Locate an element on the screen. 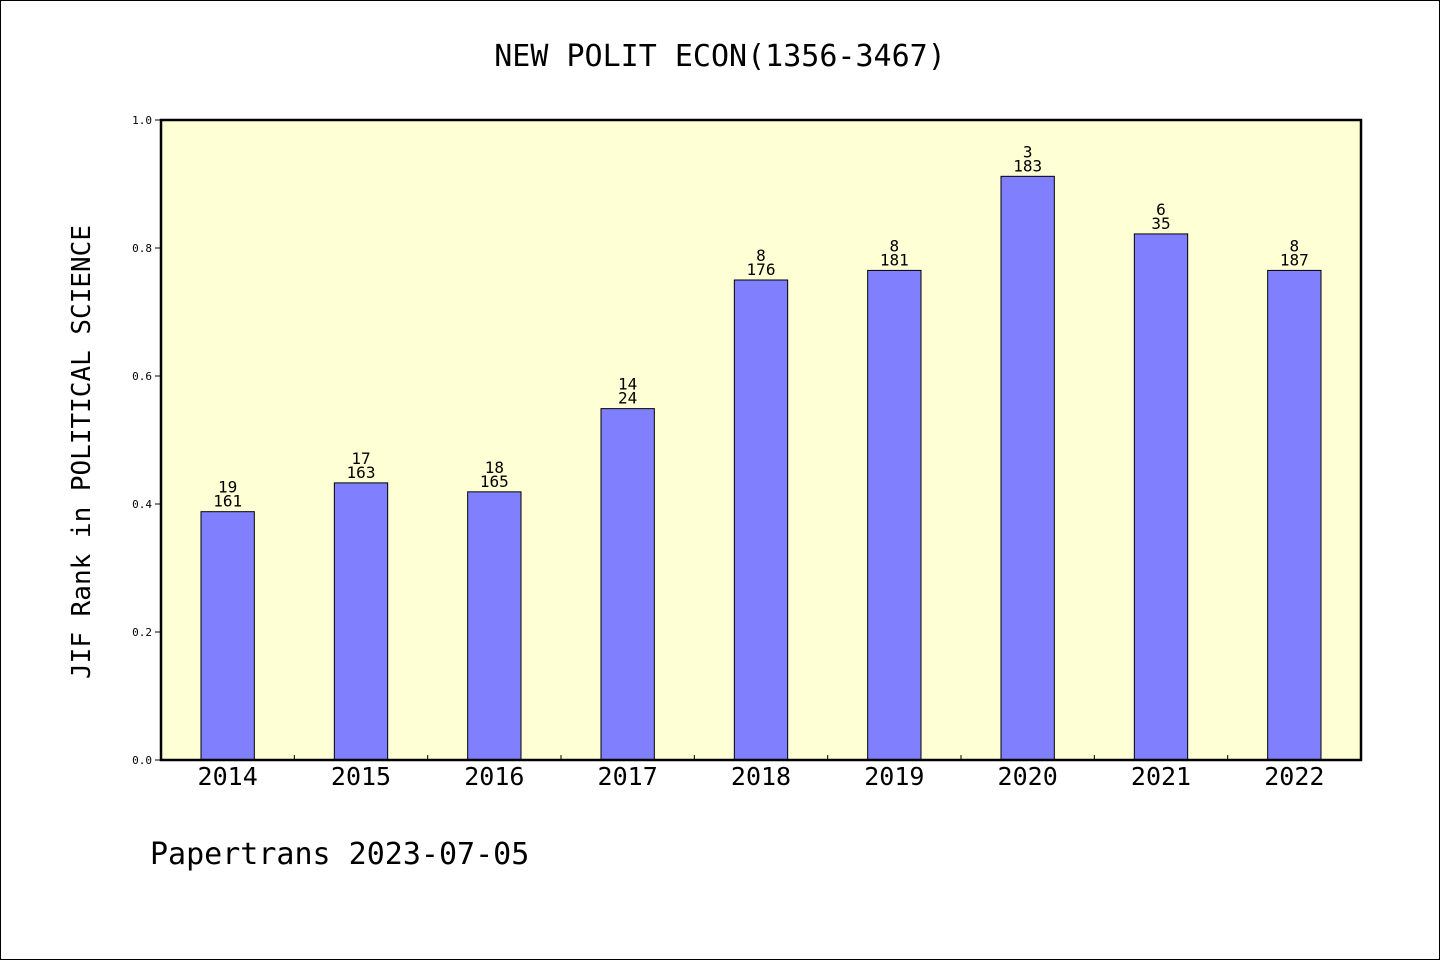 The width and height of the screenshot is (1440, 960). x-tick-label-2021: 2021 is located at coordinates (1161, 776).